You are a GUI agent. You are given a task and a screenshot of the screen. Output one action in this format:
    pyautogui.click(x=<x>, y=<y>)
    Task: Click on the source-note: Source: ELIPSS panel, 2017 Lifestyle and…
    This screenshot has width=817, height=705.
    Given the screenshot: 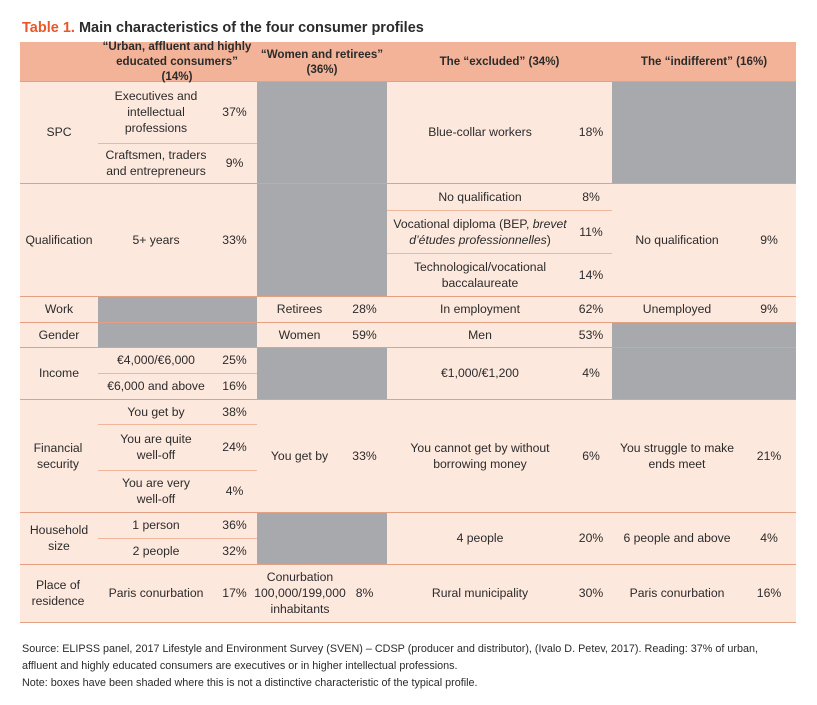 What is the action you would take?
    pyautogui.click(x=390, y=657)
    